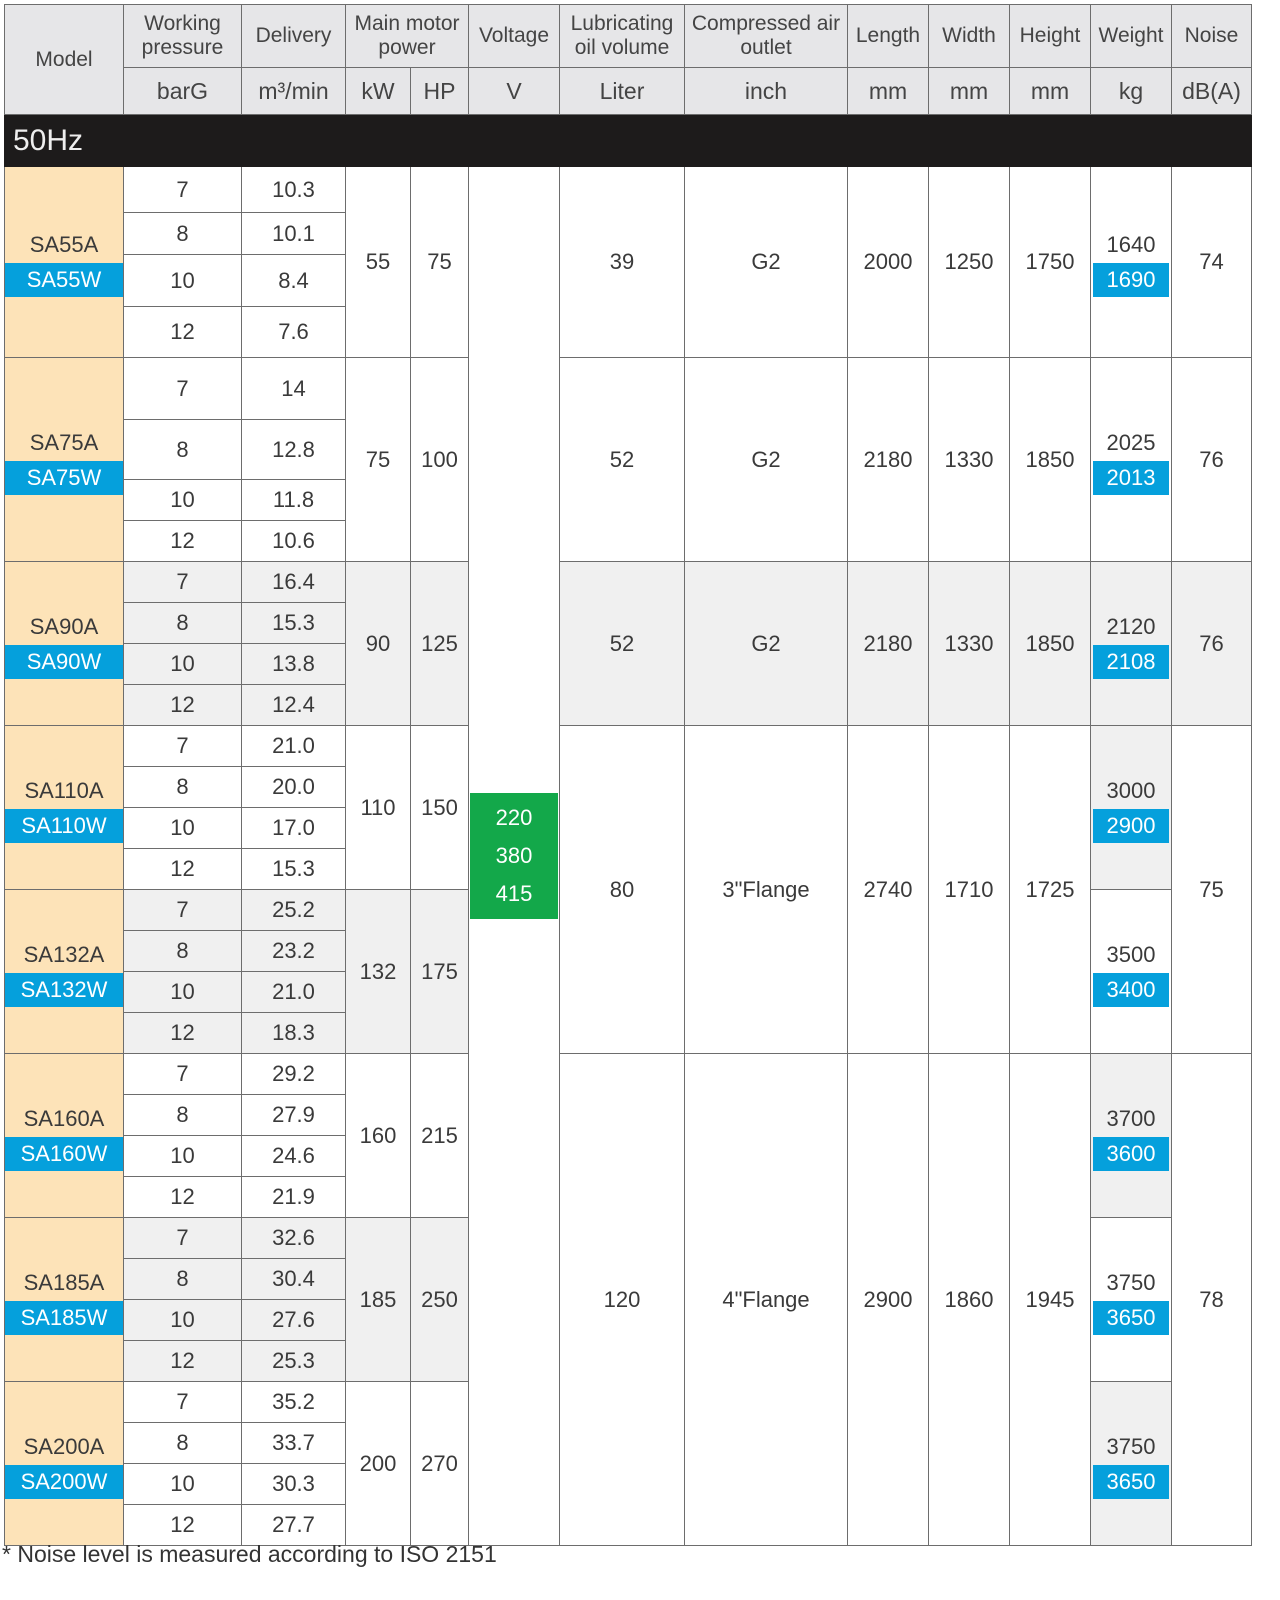 The height and width of the screenshot is (1600, 1280). What do you see at coordinates (1131, 262) in the screenshot?
I see `weight-cell: 1640 1690` at bounding box center [1131, 262].